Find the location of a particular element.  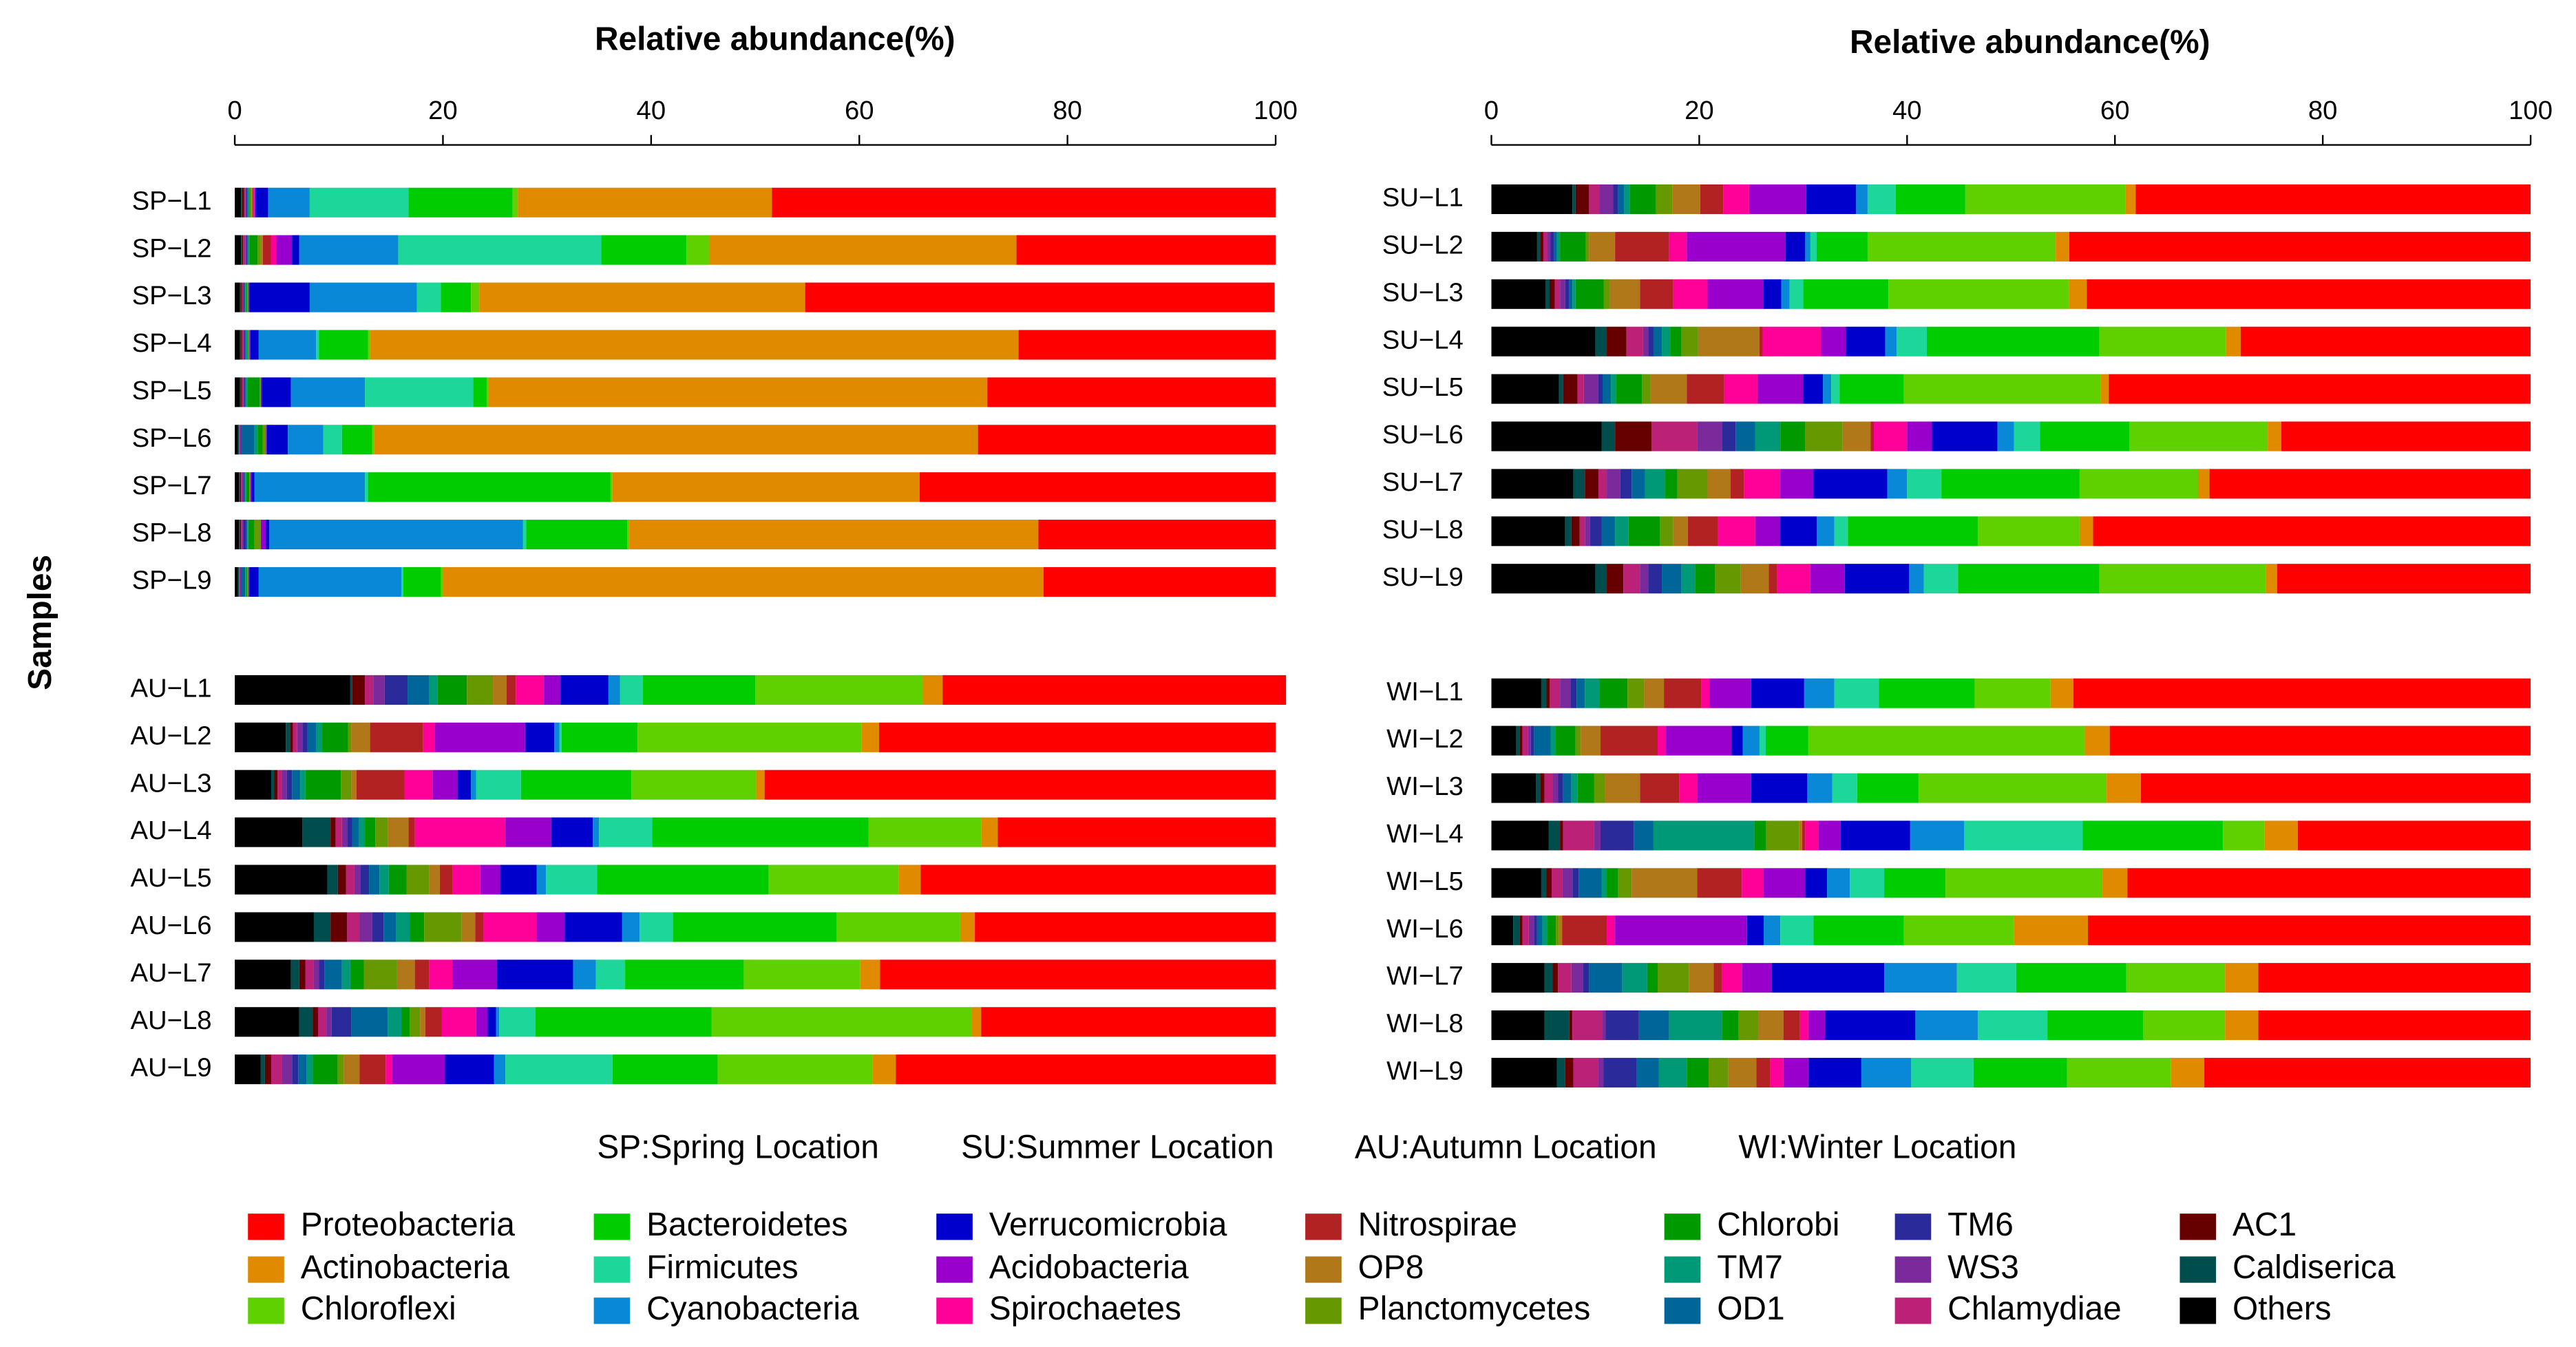

legend-label: Acidobacteria is located at coordinates (1089, 1267).